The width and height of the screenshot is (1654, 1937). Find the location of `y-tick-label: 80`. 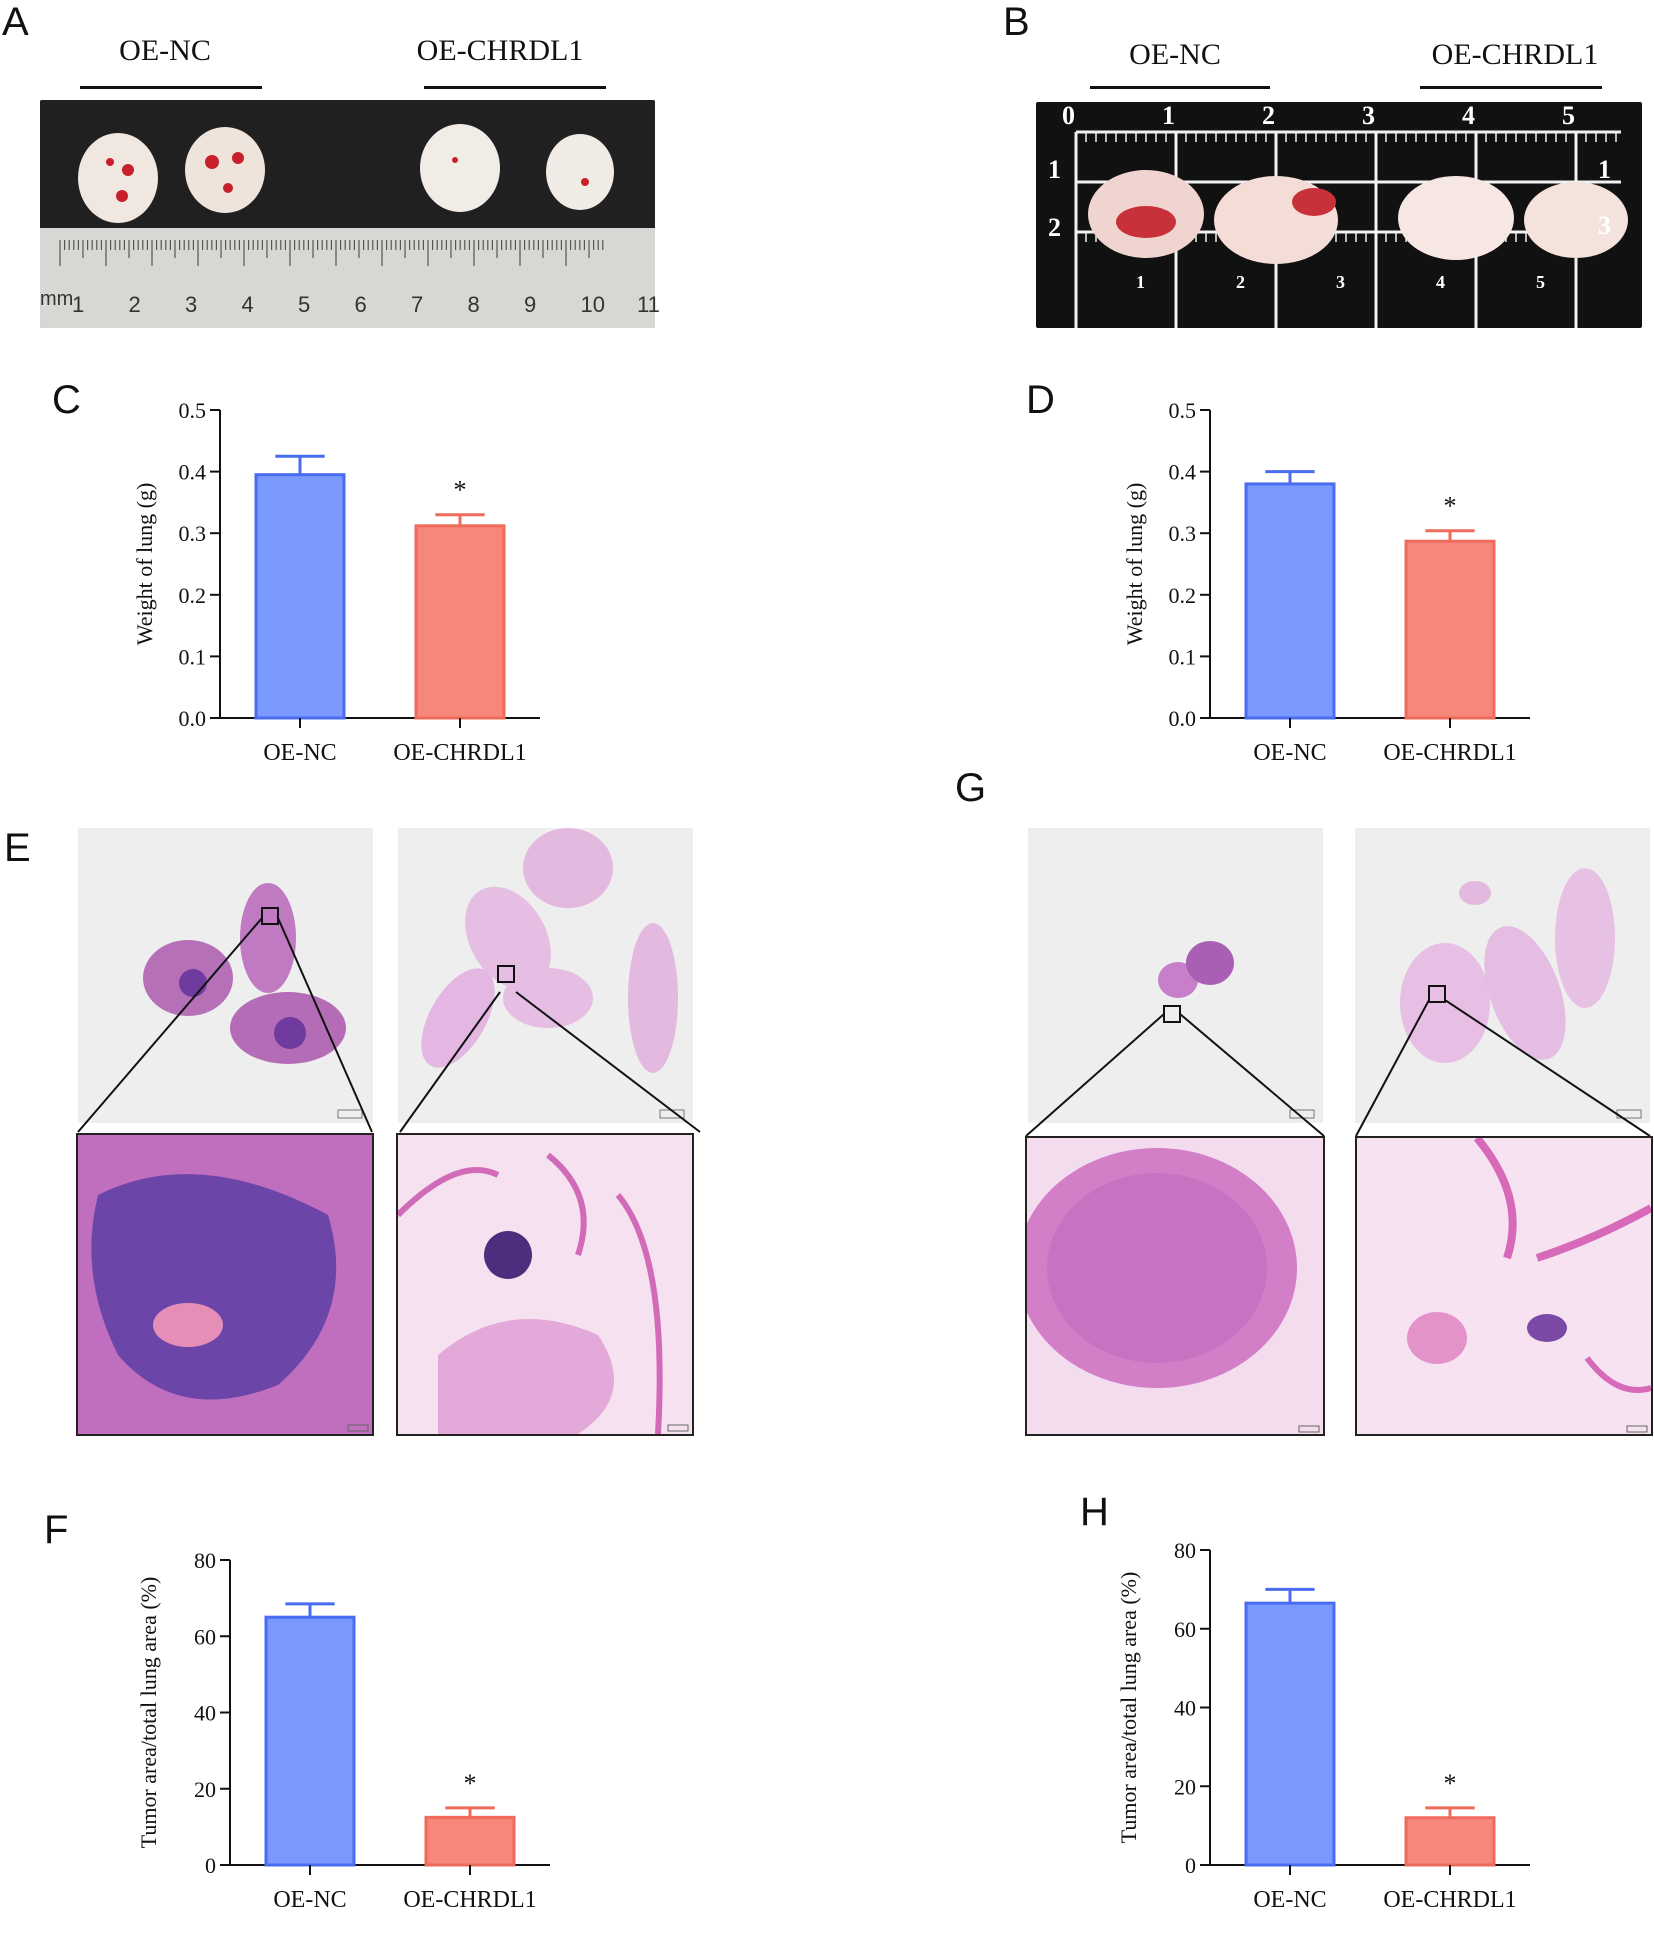

y-tick-label: 80 is located at coordinates (1185, 1550).